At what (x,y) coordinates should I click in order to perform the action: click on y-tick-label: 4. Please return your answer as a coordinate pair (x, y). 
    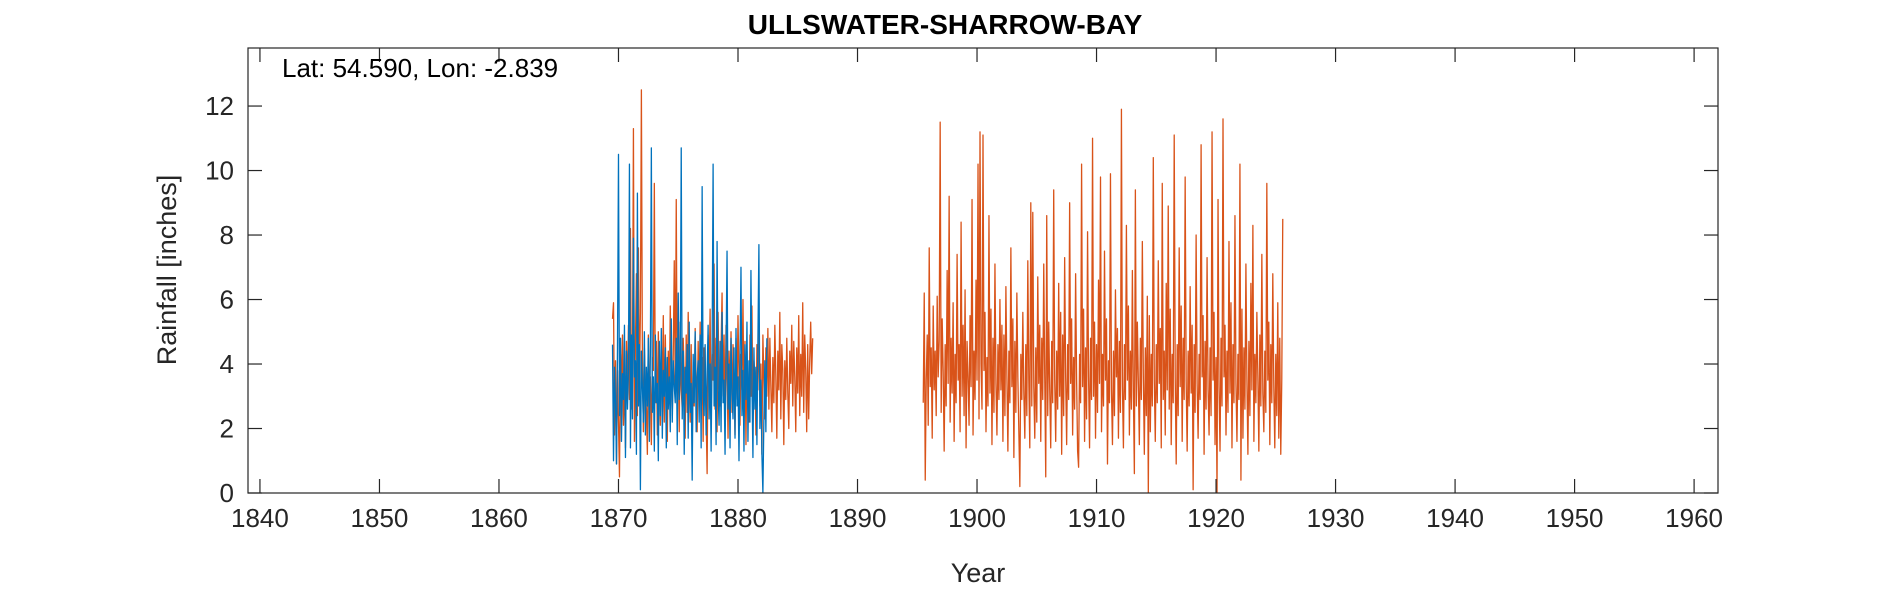
    Looking at the image, I should click on (227, 364).